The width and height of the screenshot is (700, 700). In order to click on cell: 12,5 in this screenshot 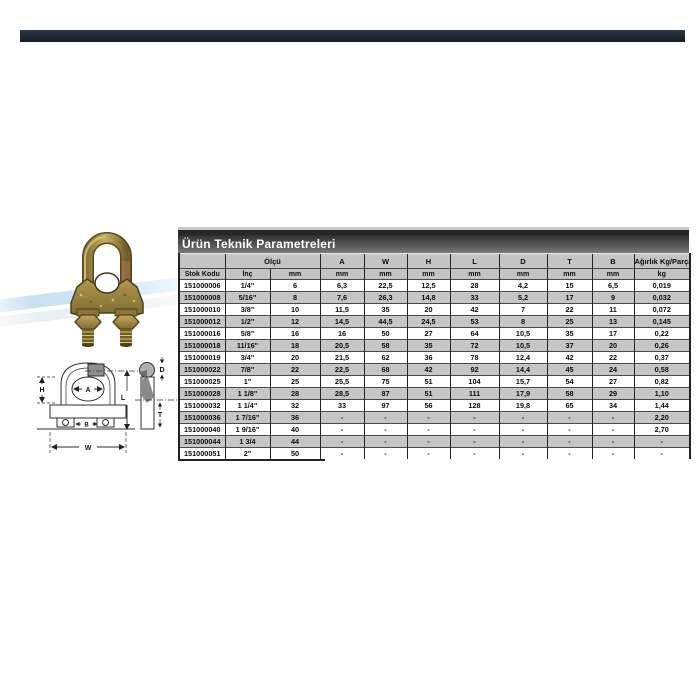, I will do `click(428, 285)`.